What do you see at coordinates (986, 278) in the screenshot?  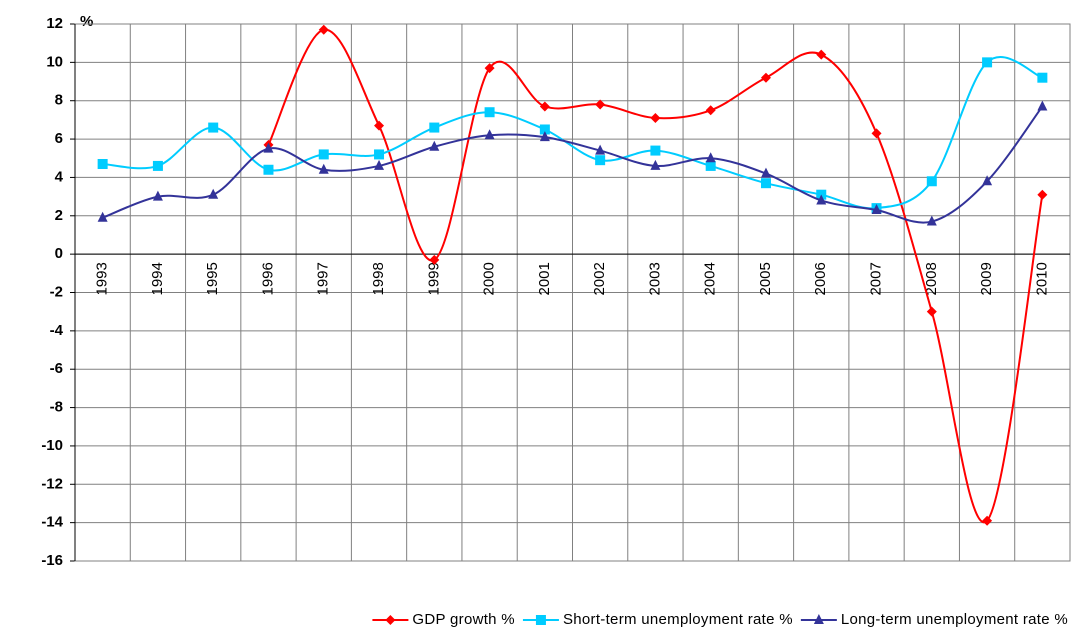 I see `x-tick-label: 2009` at bounding box center [986, 278].